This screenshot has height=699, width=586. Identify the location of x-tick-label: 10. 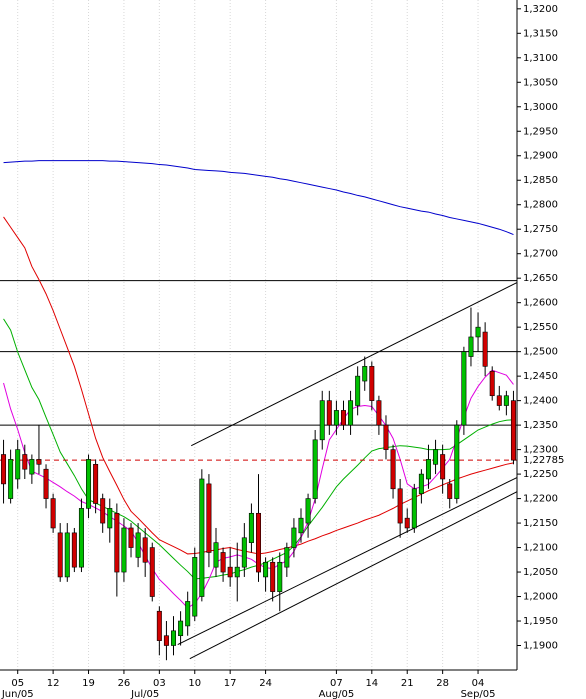
(194, 683).